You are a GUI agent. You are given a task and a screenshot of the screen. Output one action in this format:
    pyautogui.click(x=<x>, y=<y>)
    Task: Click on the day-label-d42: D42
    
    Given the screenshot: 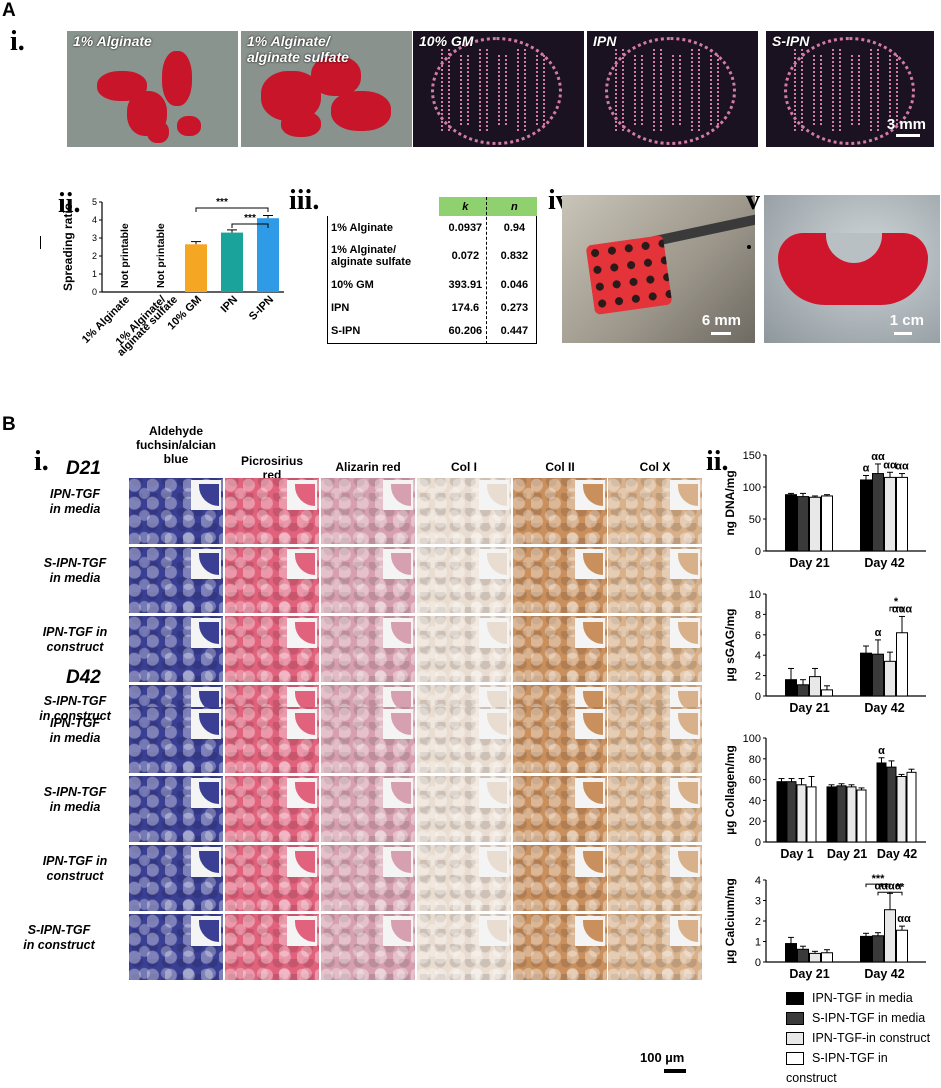 What is the action you would take?
    pyautogui.click(x=83, y=677)
    